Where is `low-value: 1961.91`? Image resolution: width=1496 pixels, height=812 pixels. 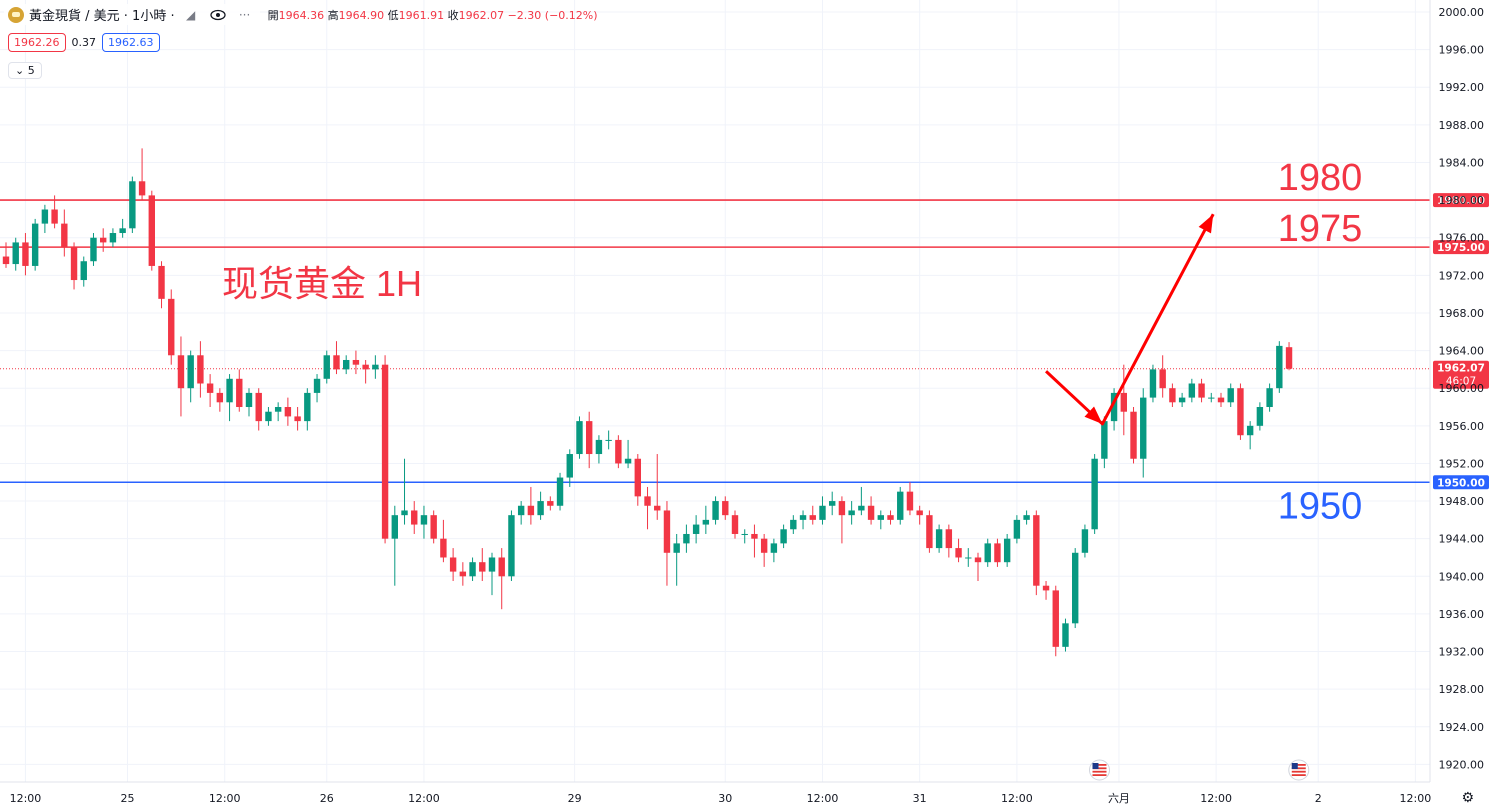 low-value: 1961.91 is located at coordinates (421, 15).